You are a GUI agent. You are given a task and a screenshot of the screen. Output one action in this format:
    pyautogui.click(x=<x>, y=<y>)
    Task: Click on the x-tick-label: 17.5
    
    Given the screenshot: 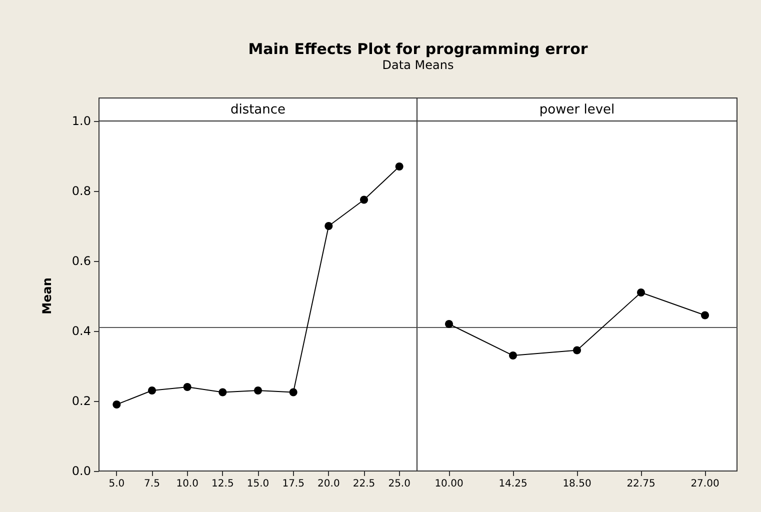 What is the action you would take?
    pyautogui.click(x=293, y=484)
    